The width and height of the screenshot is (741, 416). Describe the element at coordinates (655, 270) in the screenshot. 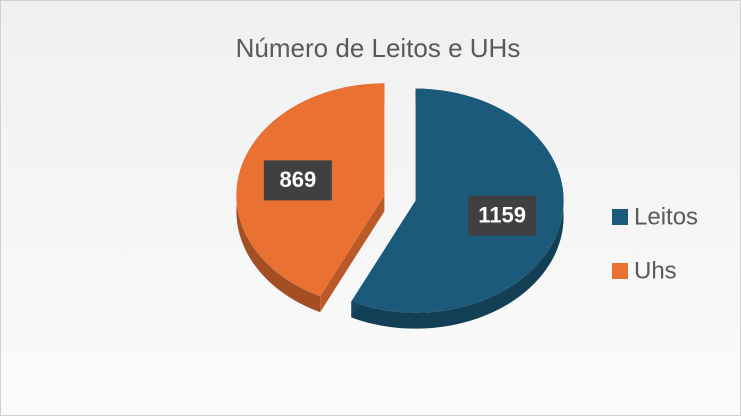

I see `legend-label: Uhs` at that location.